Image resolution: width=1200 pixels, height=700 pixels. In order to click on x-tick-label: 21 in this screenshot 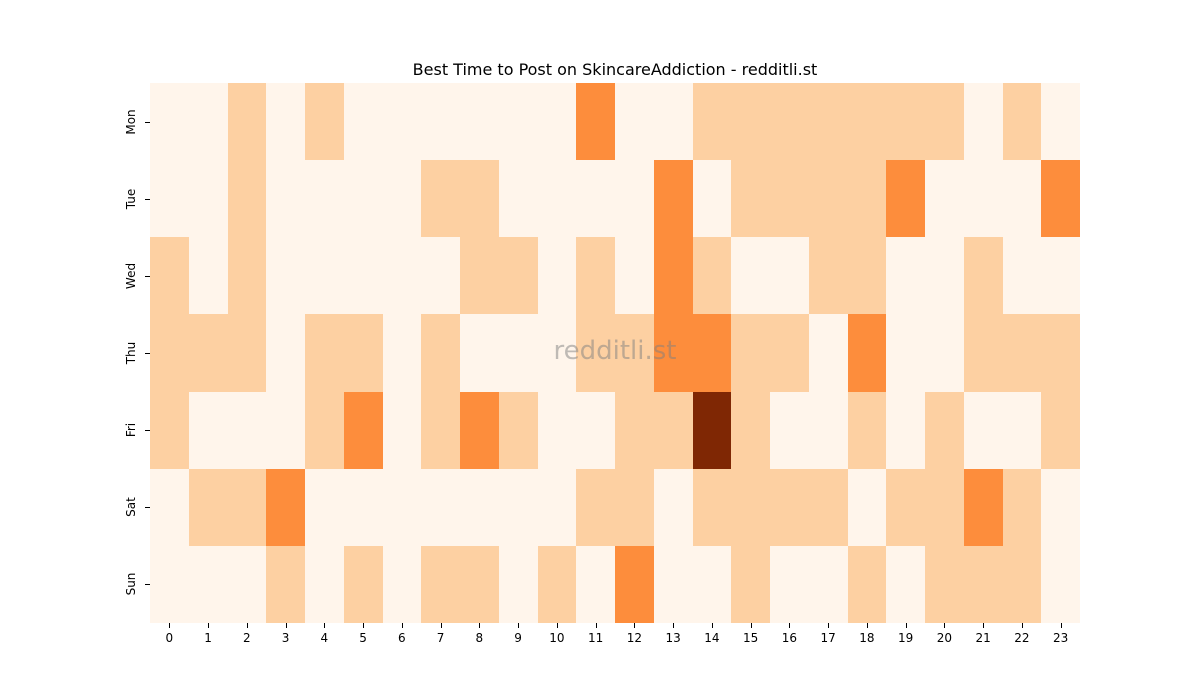, I will do `click(983, 638)`.